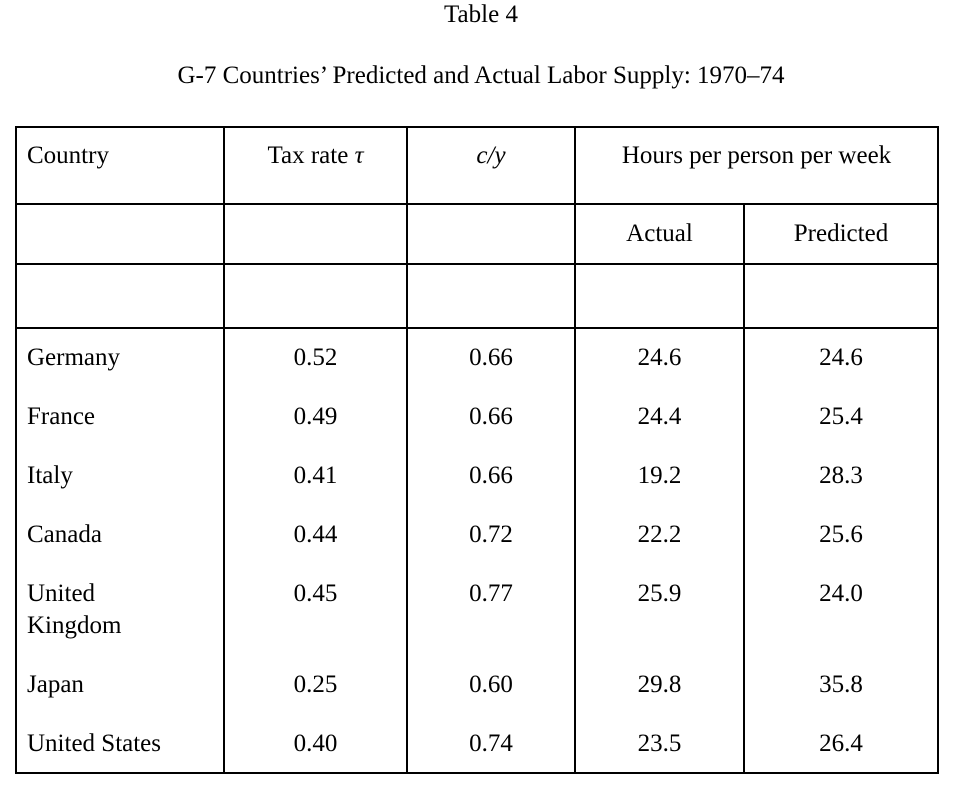 The width and height of the screenshot is (962, 793). I want to click on country-cell: Italy, so click(50, 475).